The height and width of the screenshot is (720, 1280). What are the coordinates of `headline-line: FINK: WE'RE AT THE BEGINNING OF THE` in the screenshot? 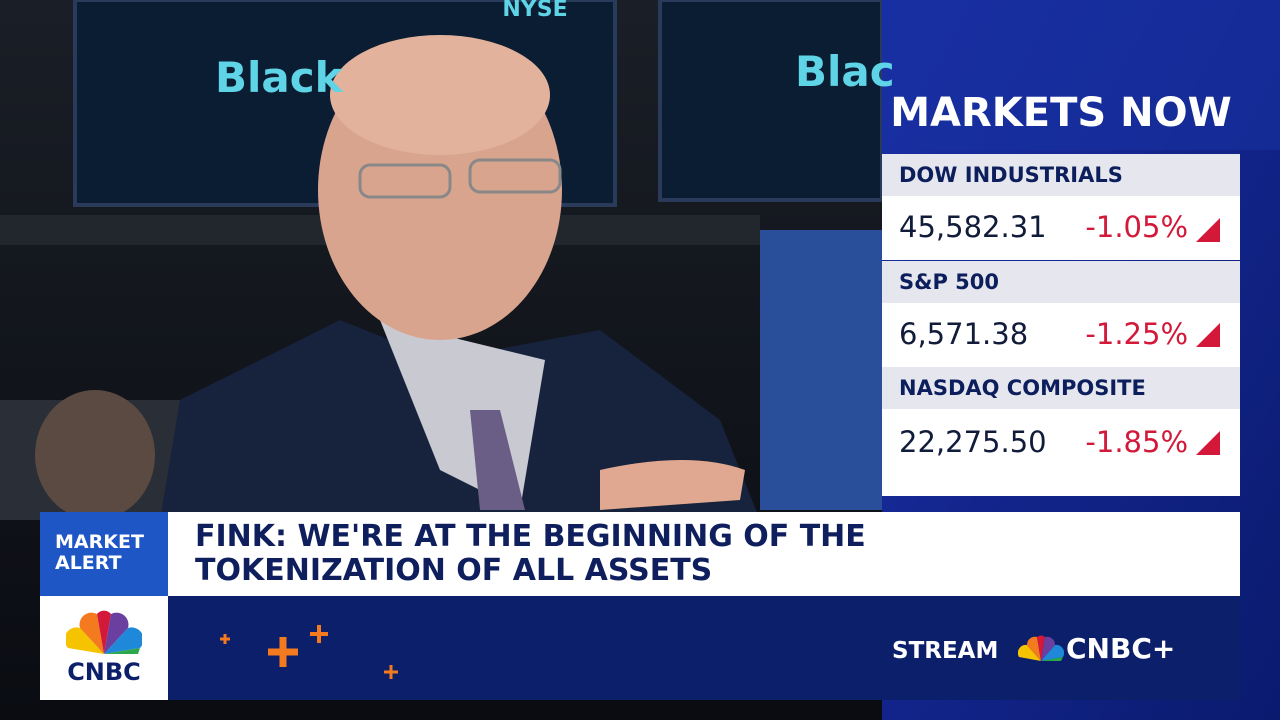 It's located at (530, 536).